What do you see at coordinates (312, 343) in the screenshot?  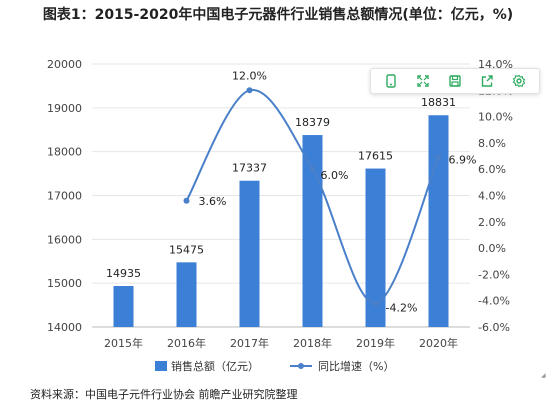 I see `x-tick-label: 2018年` at bounding box center [312, 343].